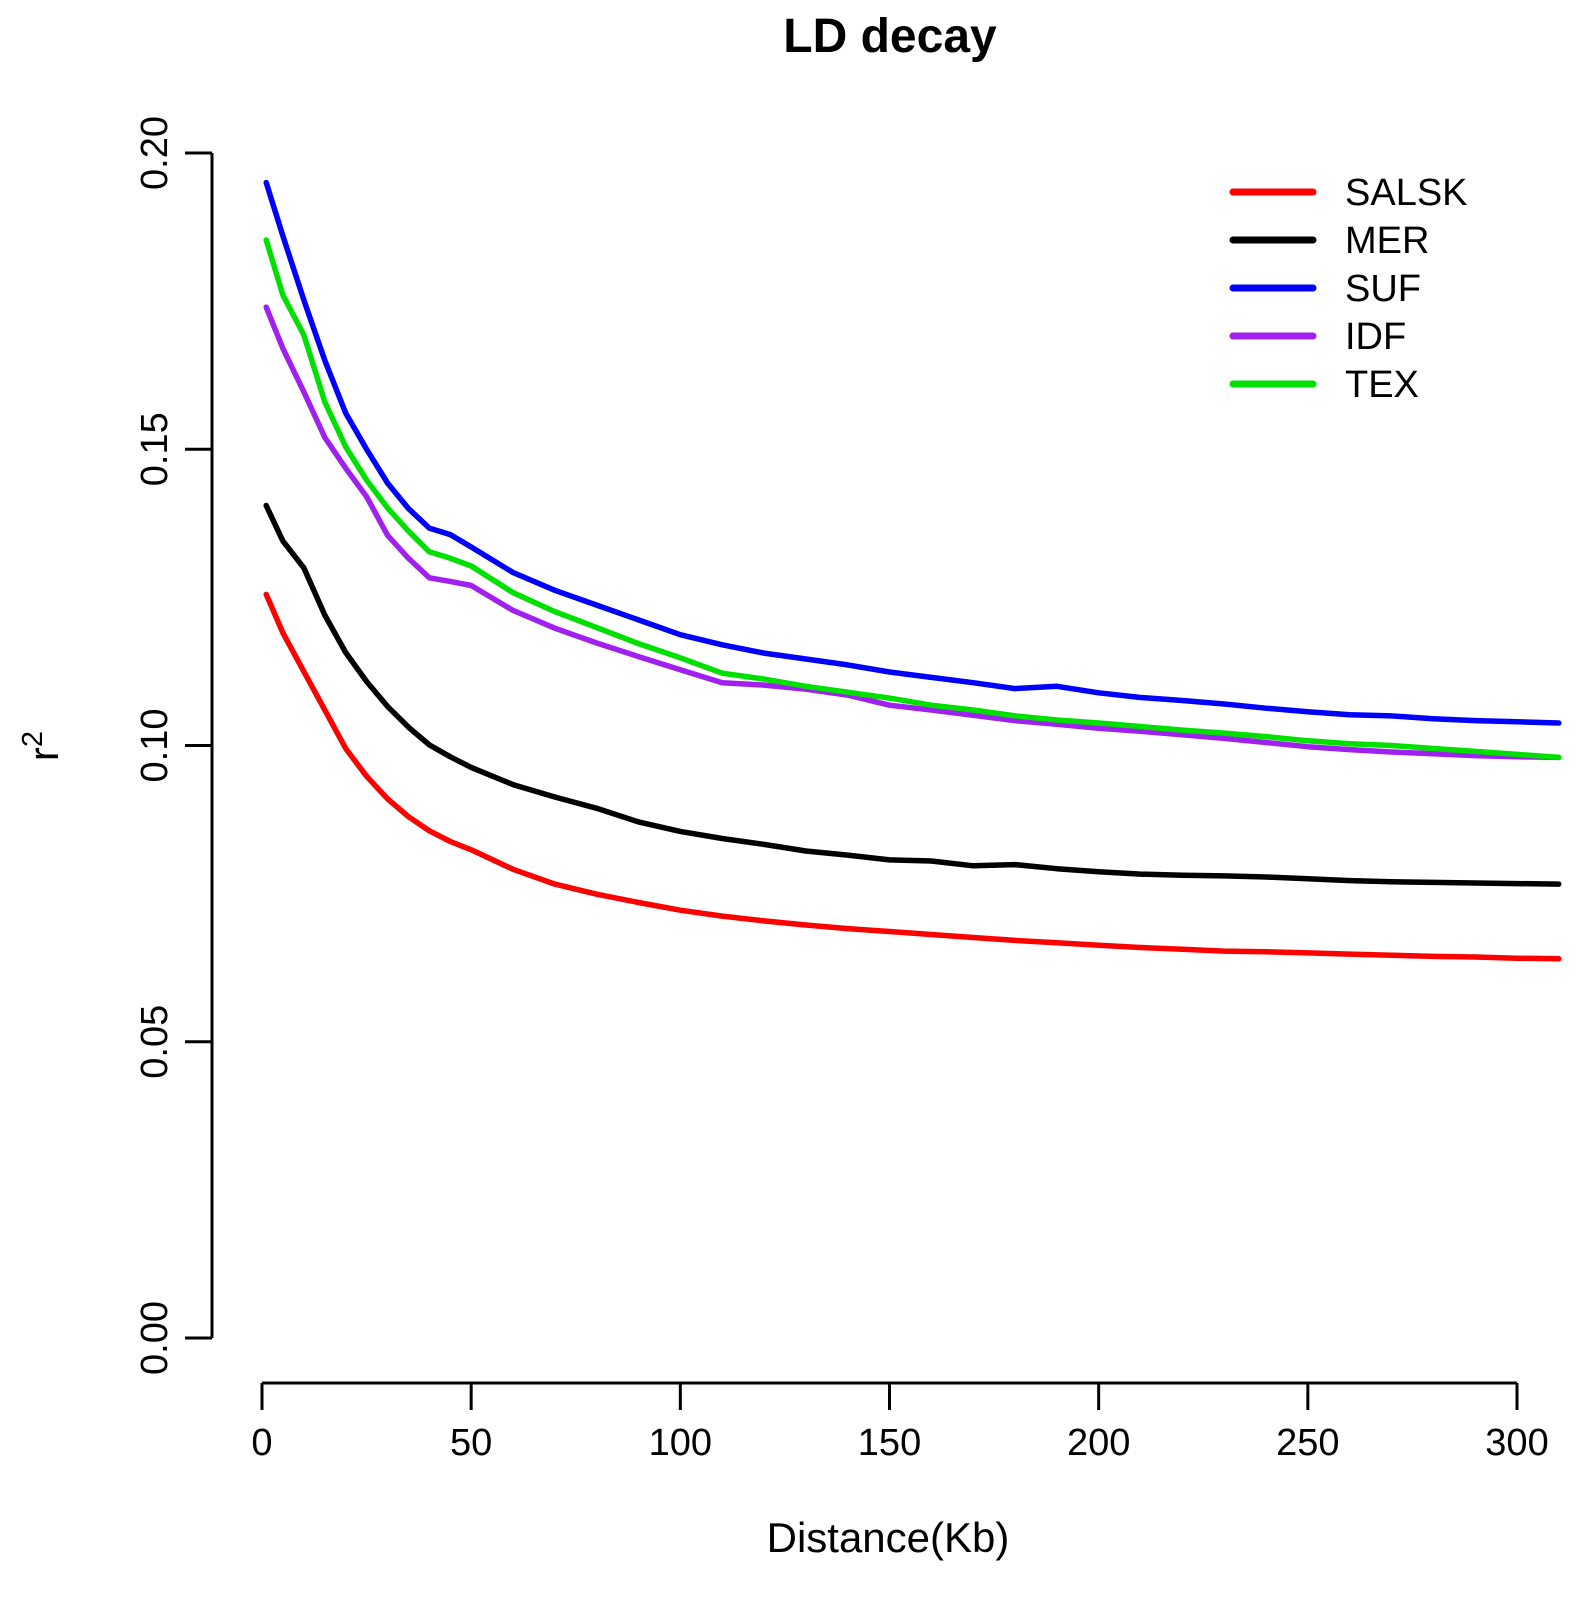 This screenshot has height=1601, width=1582. What do you see at coordinates (471, 1443) in the screenshot?
I see `x-tick-label: 50` at bounding box center [471, 1443].